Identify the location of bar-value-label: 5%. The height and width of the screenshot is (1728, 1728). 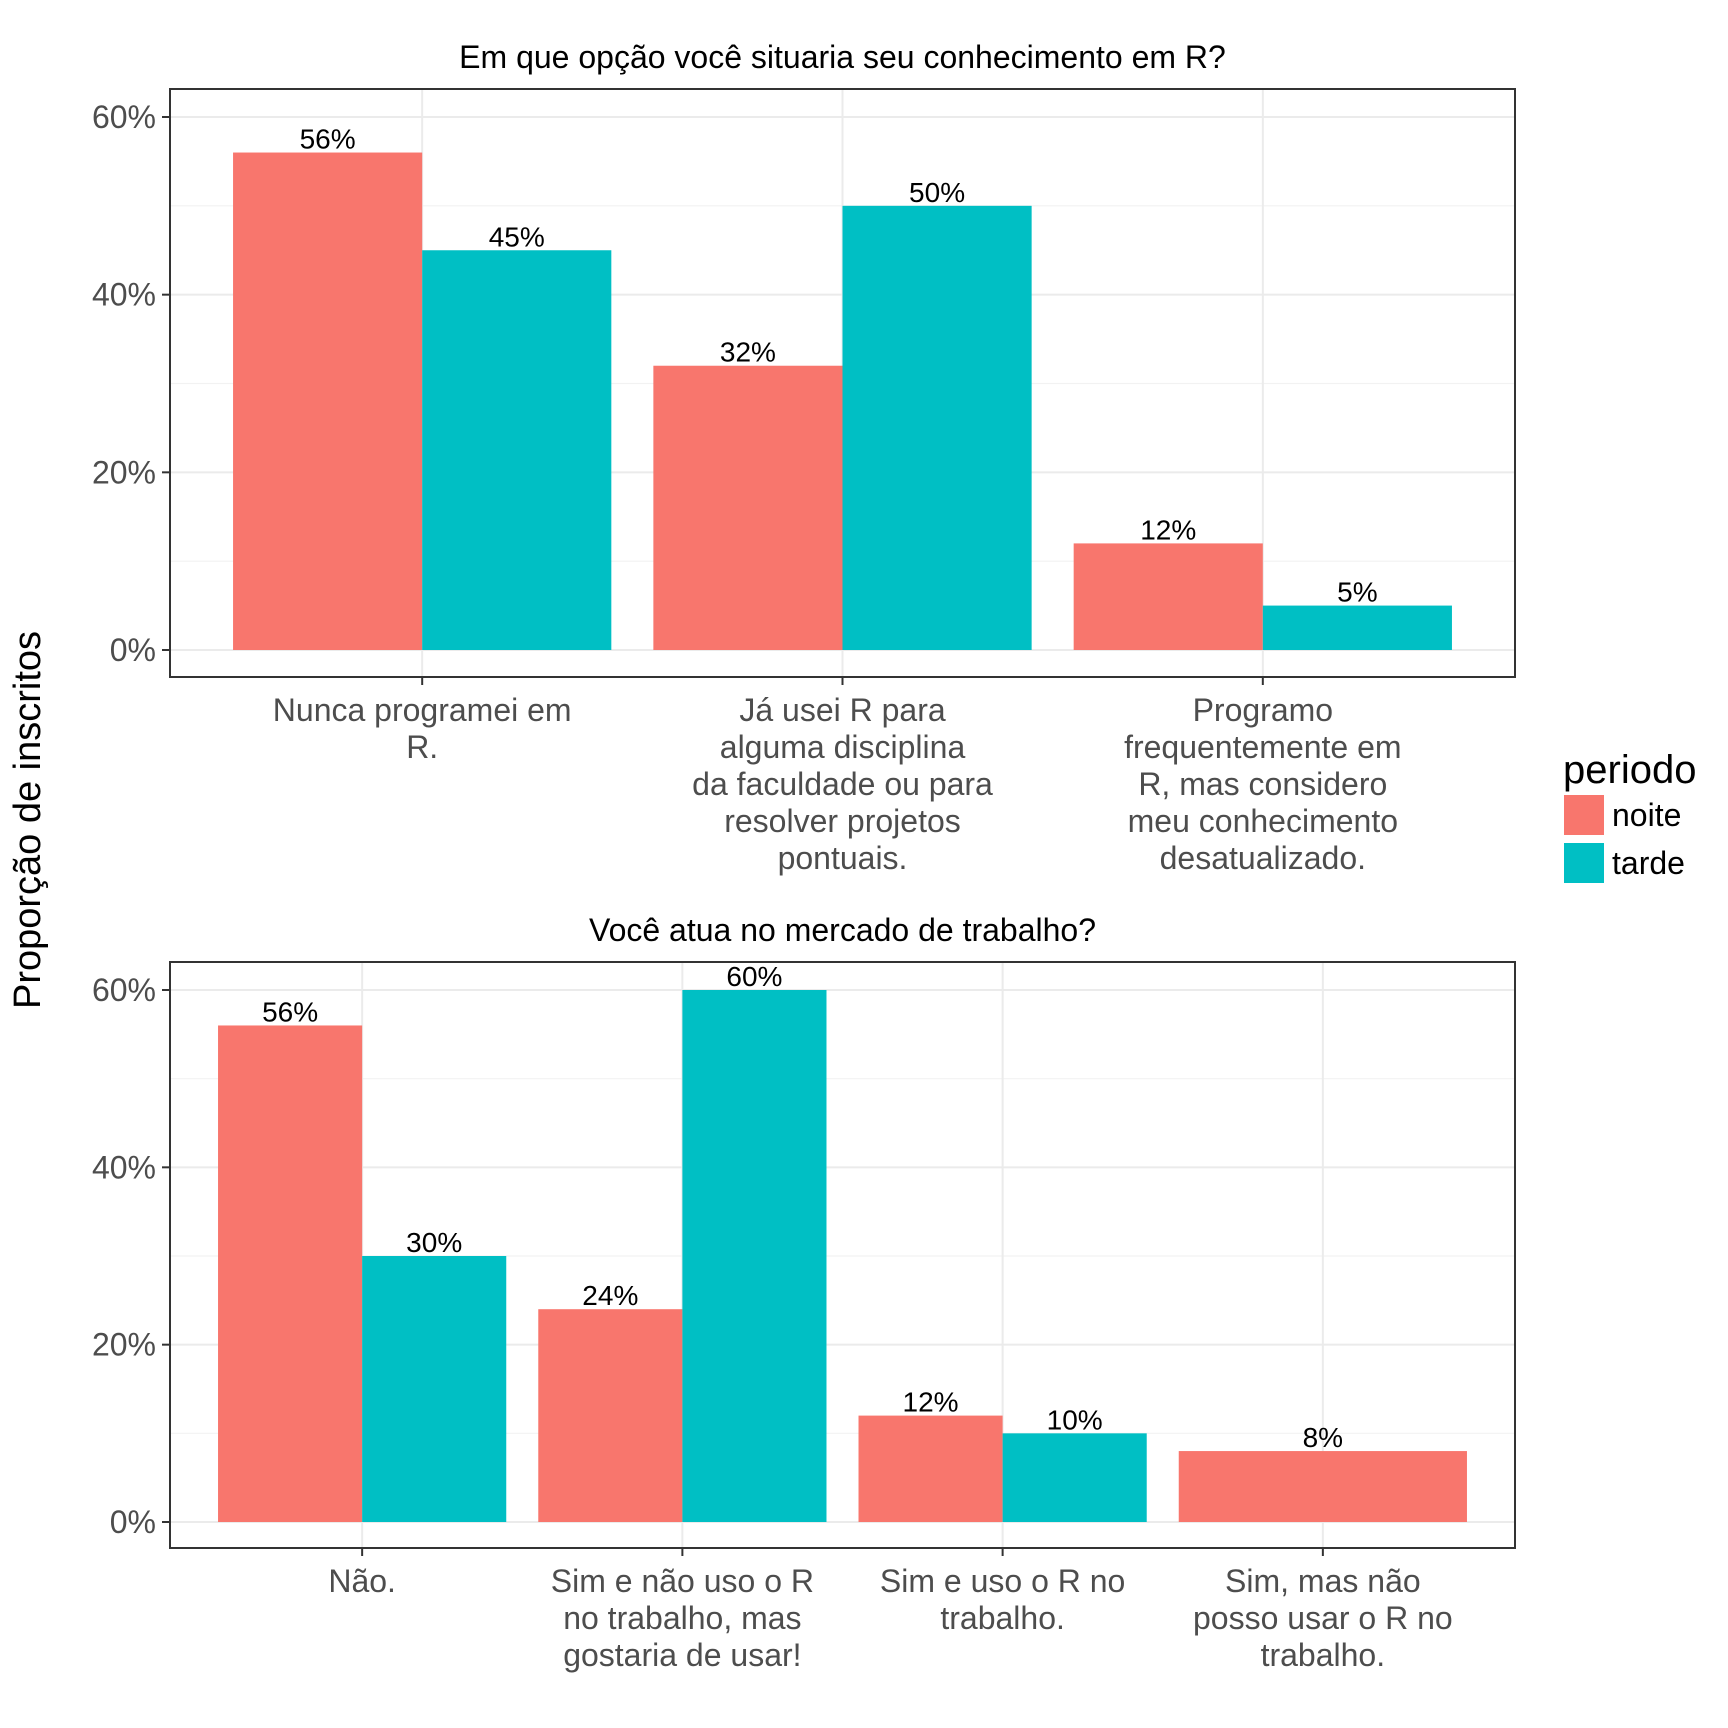
(1357, 592).